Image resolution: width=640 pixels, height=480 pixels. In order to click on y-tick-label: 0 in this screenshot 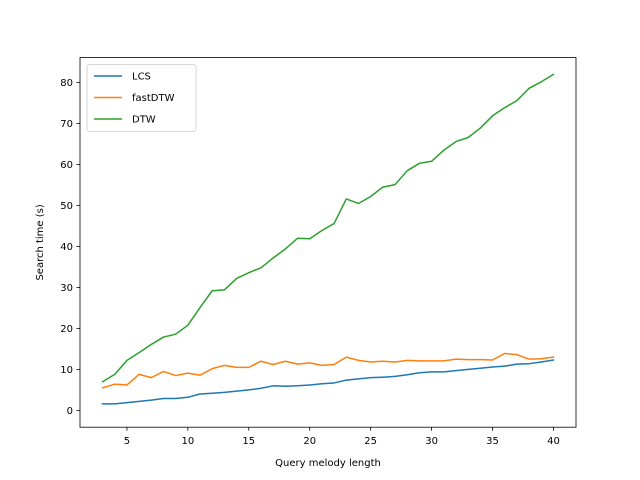, I will do `click(70, 411)`.